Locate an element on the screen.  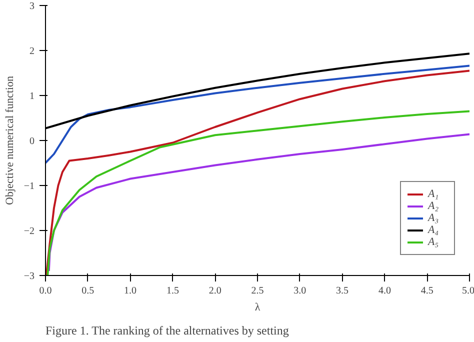
y-tick-label: 2 is located at coordinates (32, 51).